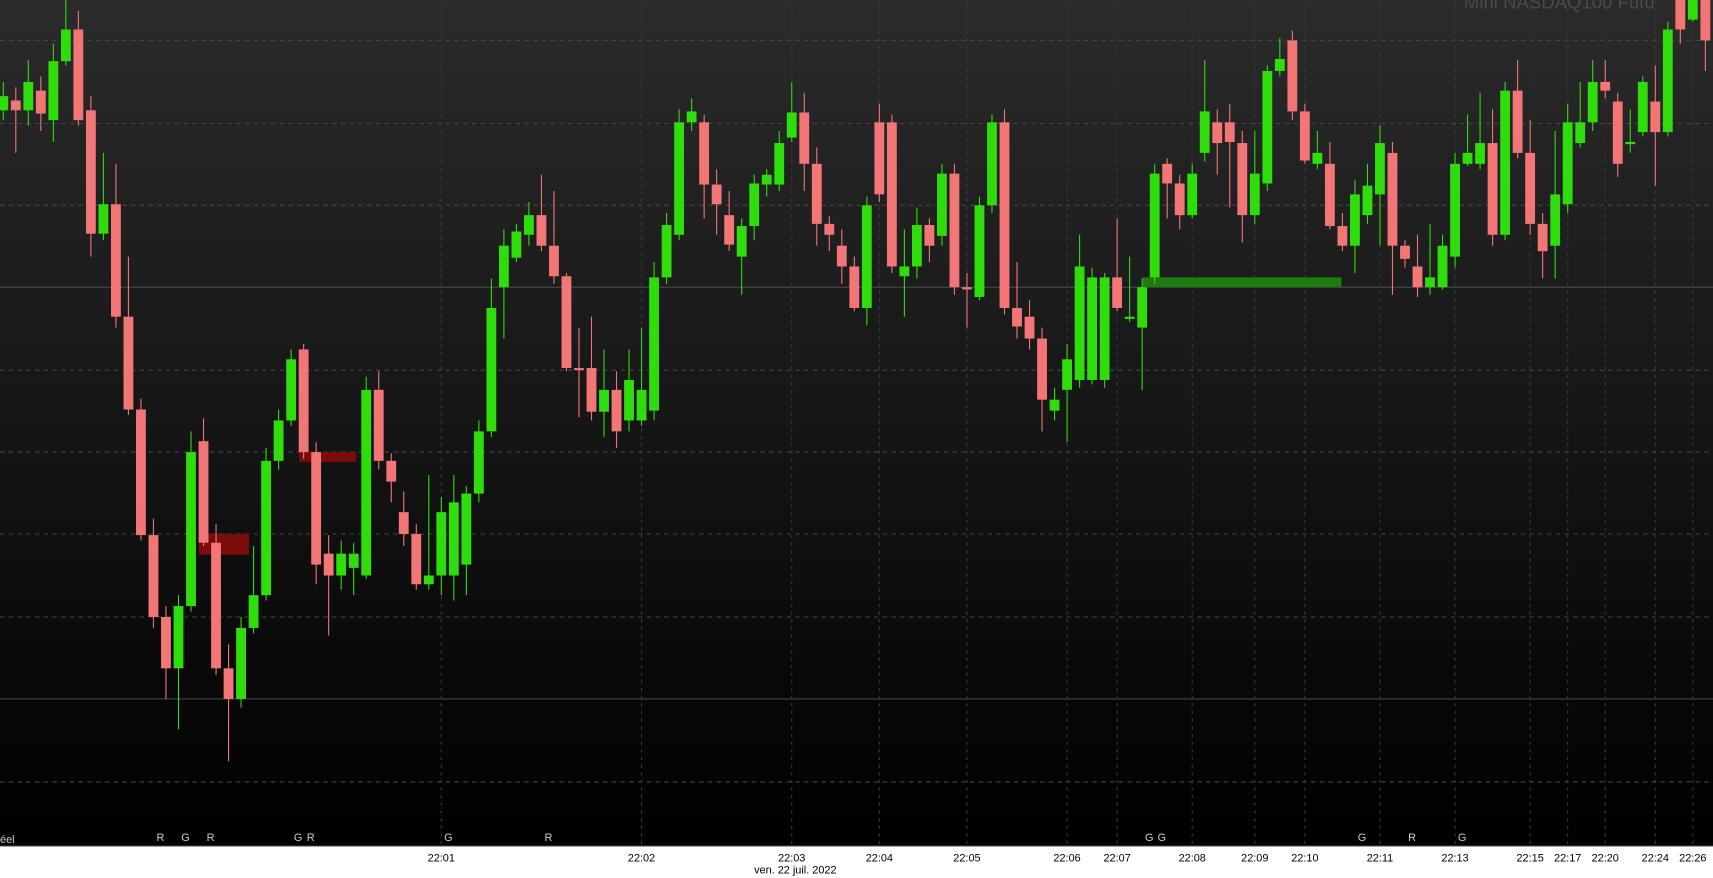 This screenshot has height=878, width=1713. Describe the element at coordinates (879, 859) in the screenshot. I see `x-tick-label: 22:04` at that location.